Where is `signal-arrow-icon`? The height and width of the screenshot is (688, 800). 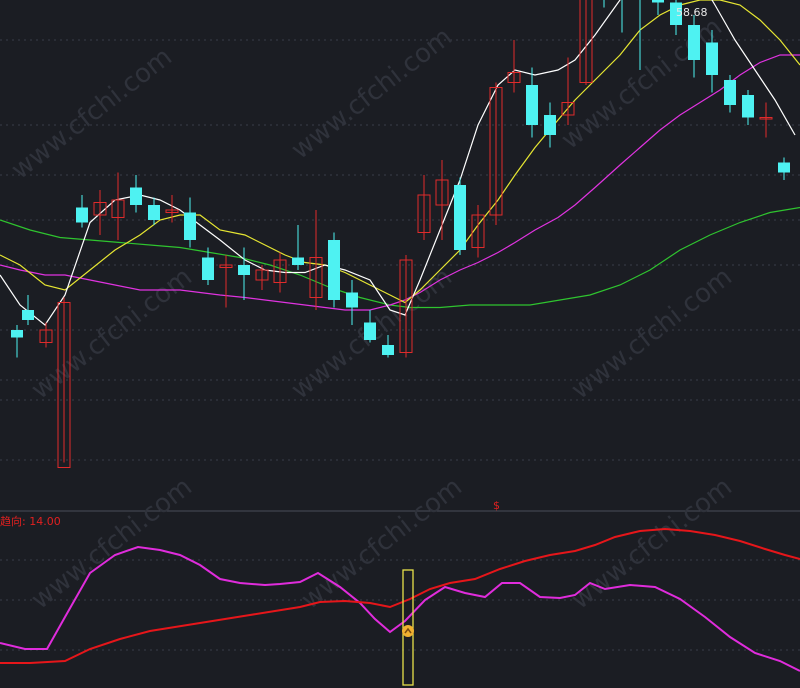
signal-arrow-icon is located at coordinates (408, 630).